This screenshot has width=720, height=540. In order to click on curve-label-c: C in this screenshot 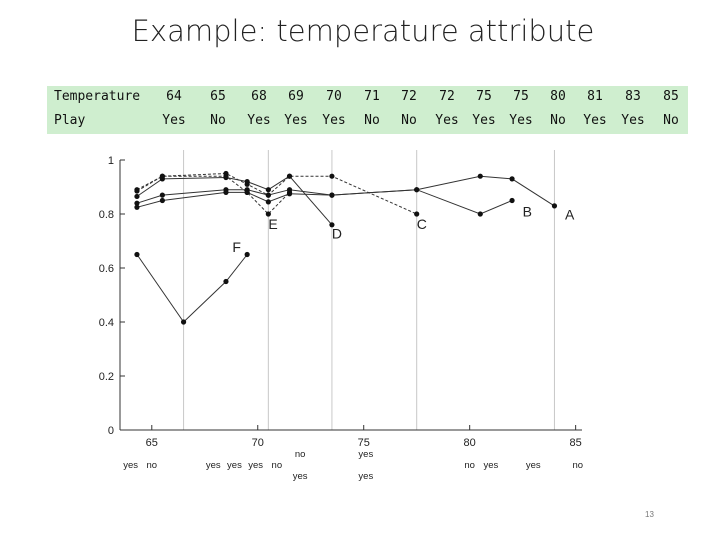, I will do `click(422, 224)`.